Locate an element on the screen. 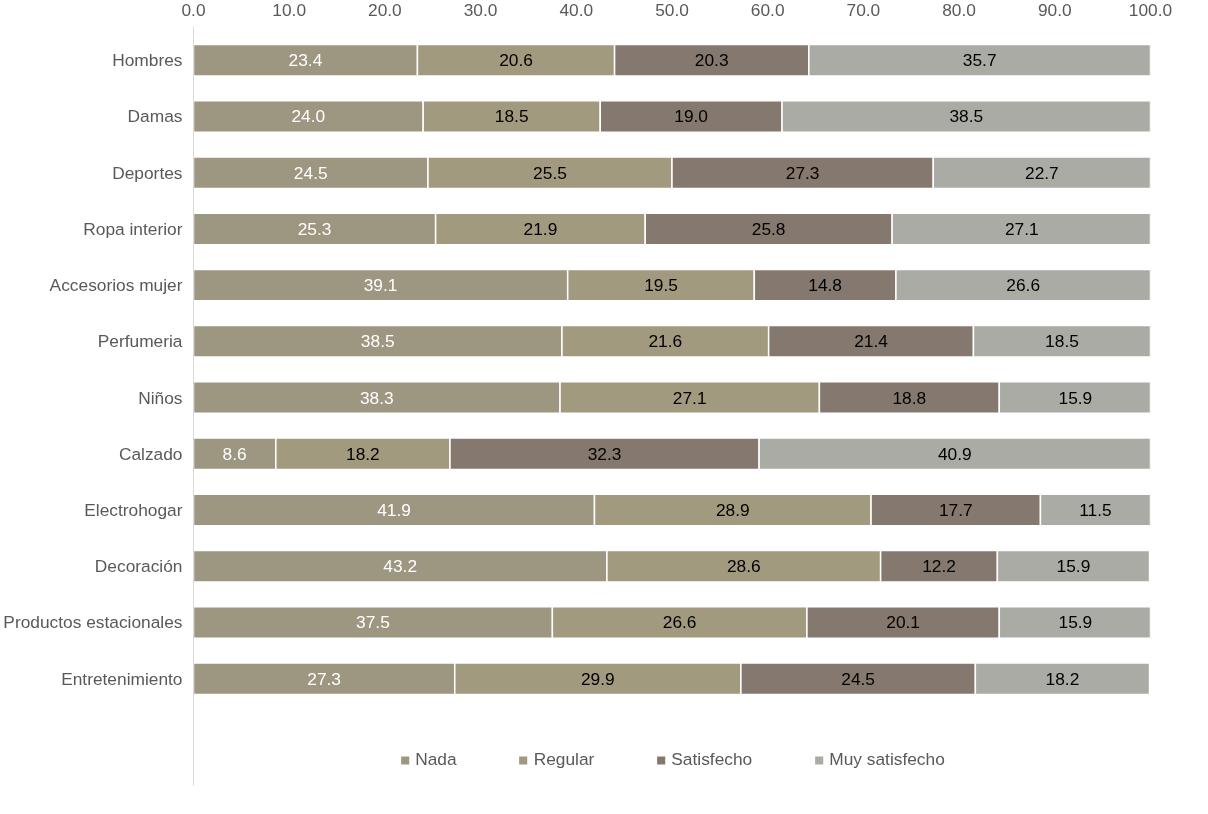  y-tick-label: Damas is located at coordinates (155, 116).